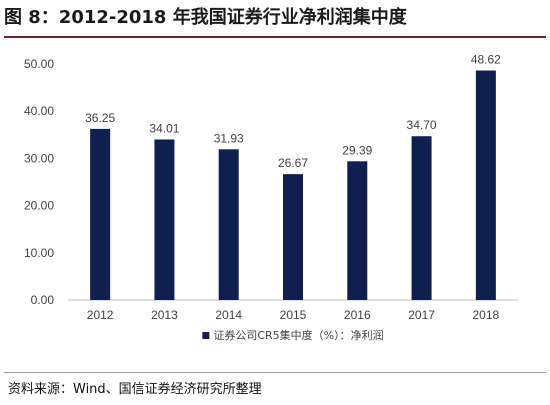  I want to click on source-note: 资料来源：Wind、国信证券经济研究所整理, so click(135, 389).